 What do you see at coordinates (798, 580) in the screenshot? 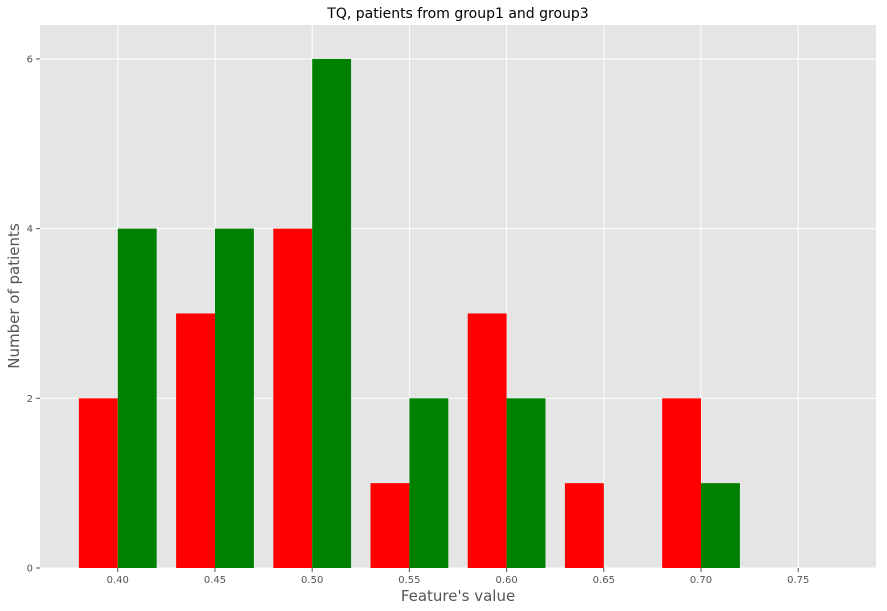
I see `x-tick-label: 0.75` at bounding box center [798, 580].